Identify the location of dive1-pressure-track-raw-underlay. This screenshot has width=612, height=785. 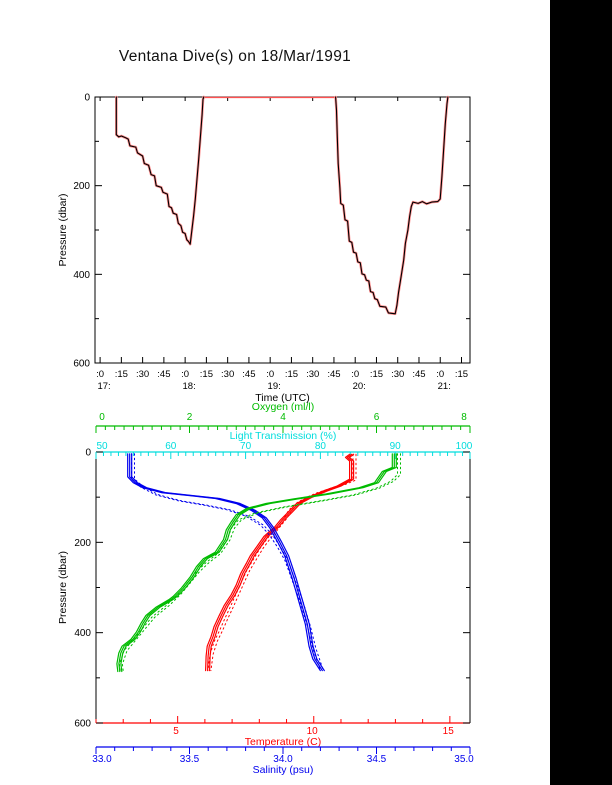
(160, 170).